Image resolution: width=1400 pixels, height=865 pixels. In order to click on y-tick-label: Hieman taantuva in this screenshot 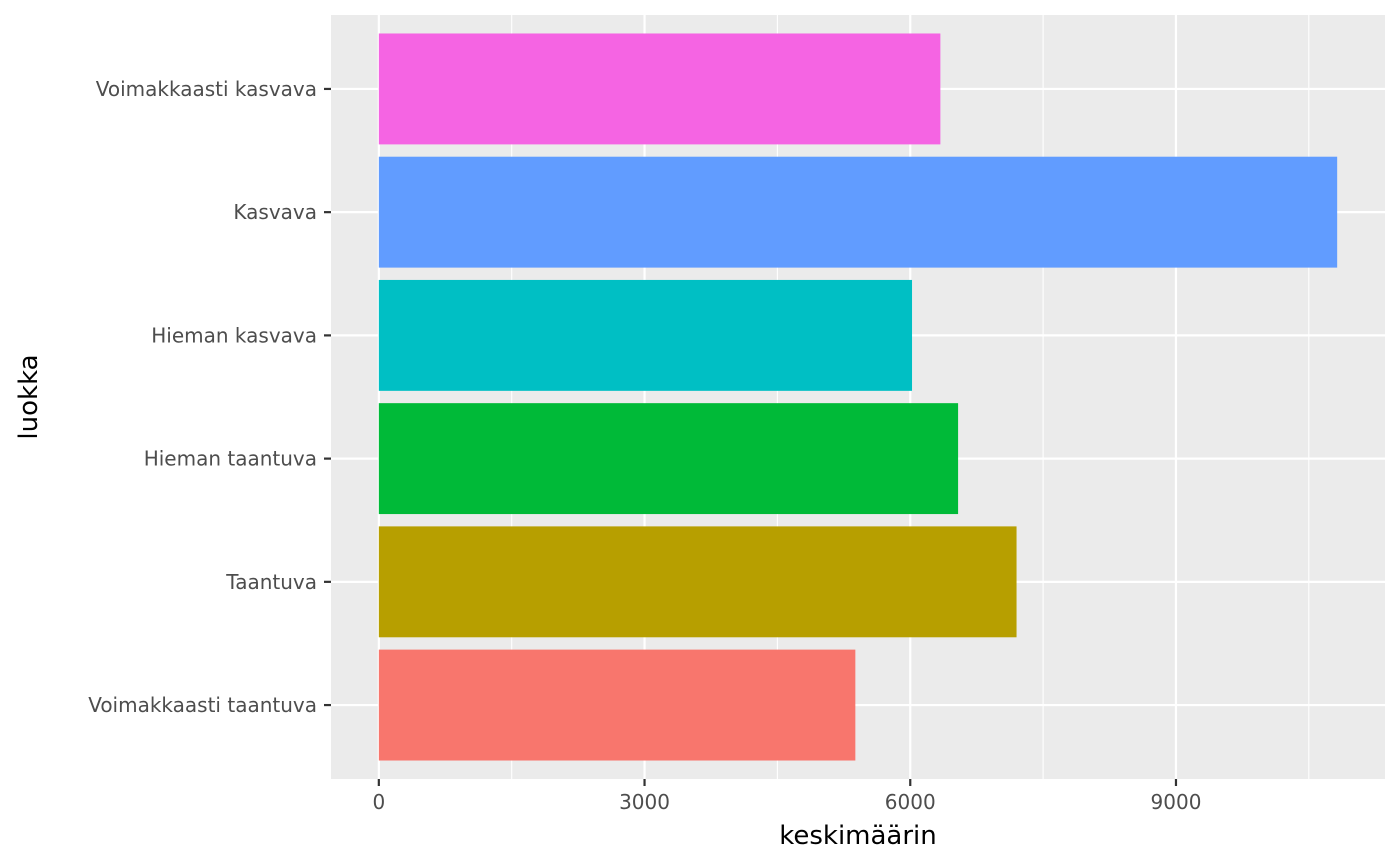, I will do `click(230, 459)`.